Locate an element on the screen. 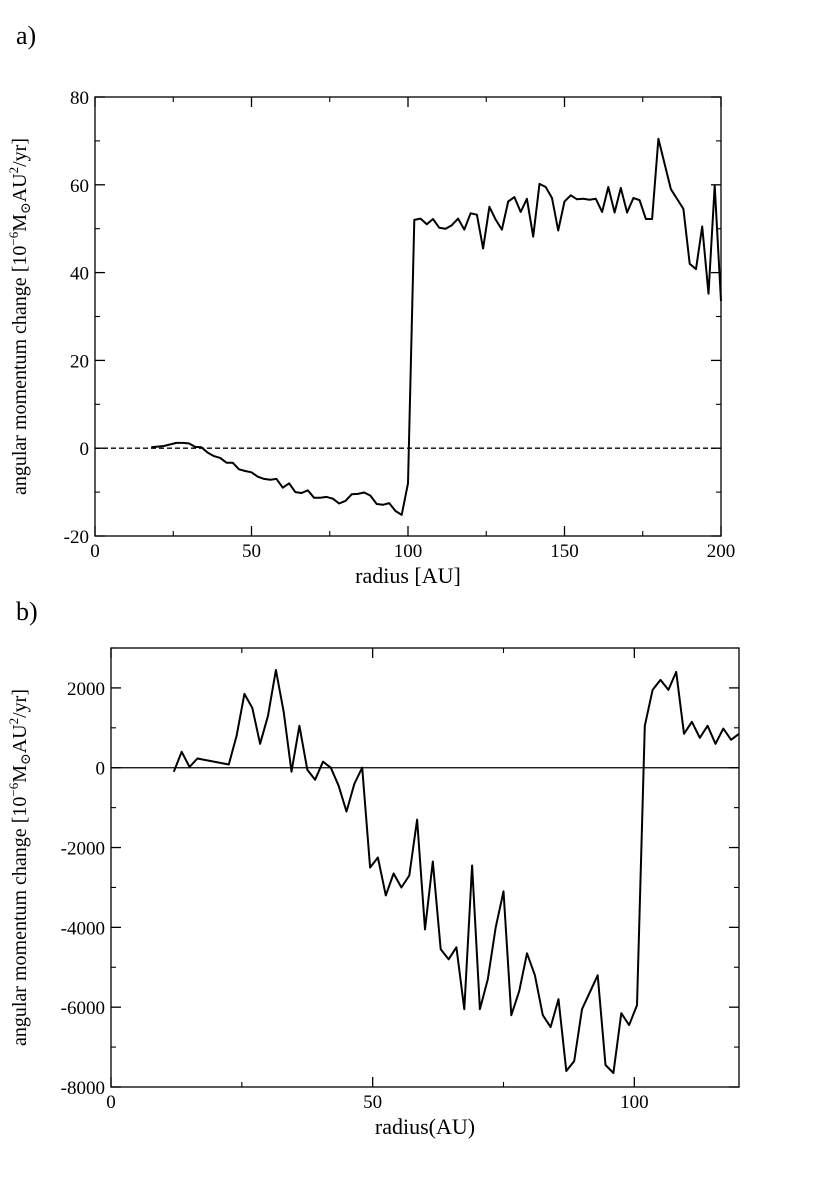 This screenshot has height=1182, width=830. y-tick-label: -6000 is located at coordinates (83, 1008).